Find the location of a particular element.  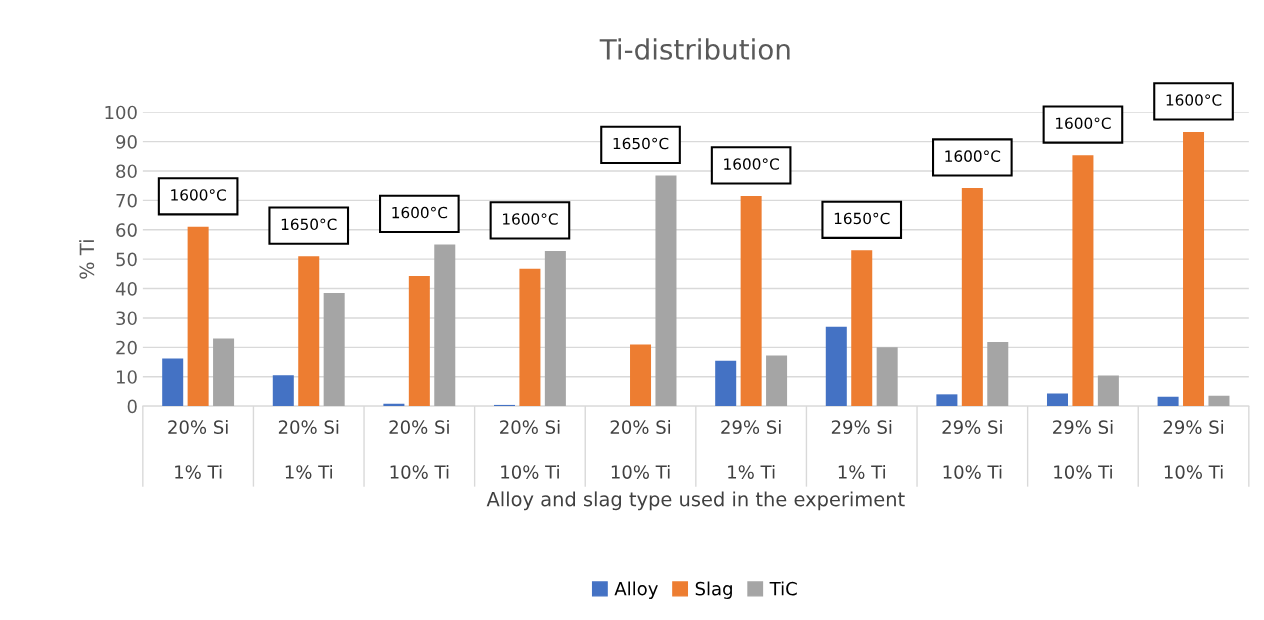

chart-title: Ti-distribution is located at coordinates (694, 49).